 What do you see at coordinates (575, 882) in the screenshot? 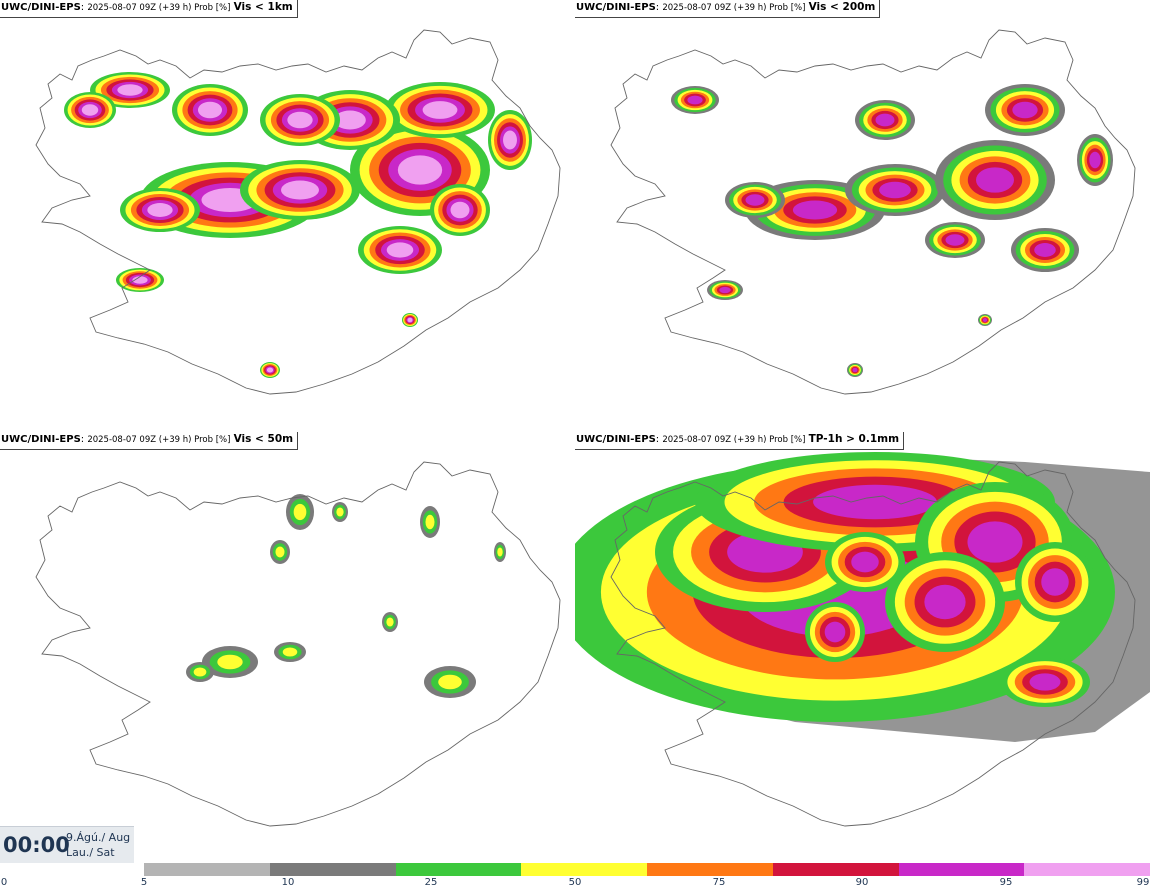
I see `colorbar-tick: 50` at bounding box center [575, 882].